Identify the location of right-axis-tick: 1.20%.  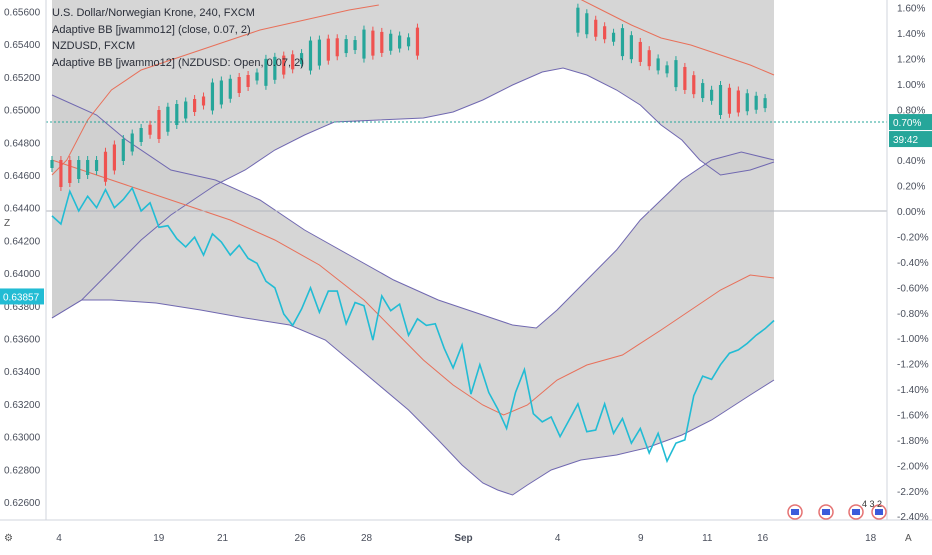
(911, 59).